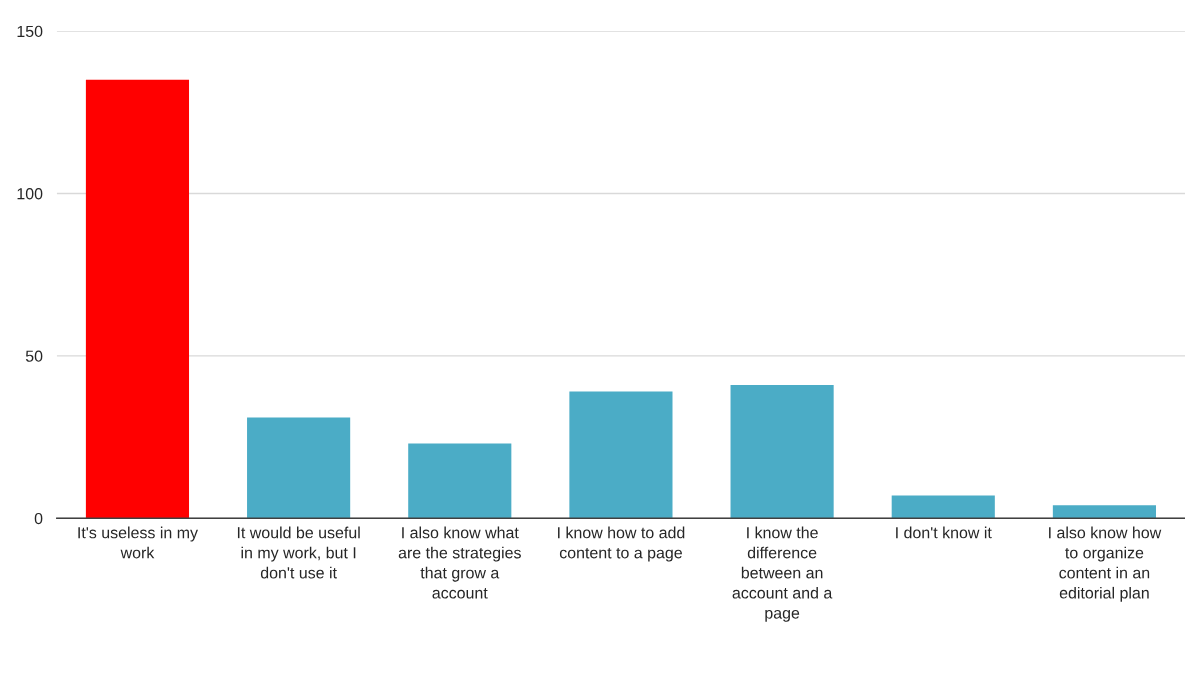 The image size is (1185, 691). Describe the element at coordinates (621, 544) in the screenshot. I see `x-tick-label: I know how to add content to a page` at that location.